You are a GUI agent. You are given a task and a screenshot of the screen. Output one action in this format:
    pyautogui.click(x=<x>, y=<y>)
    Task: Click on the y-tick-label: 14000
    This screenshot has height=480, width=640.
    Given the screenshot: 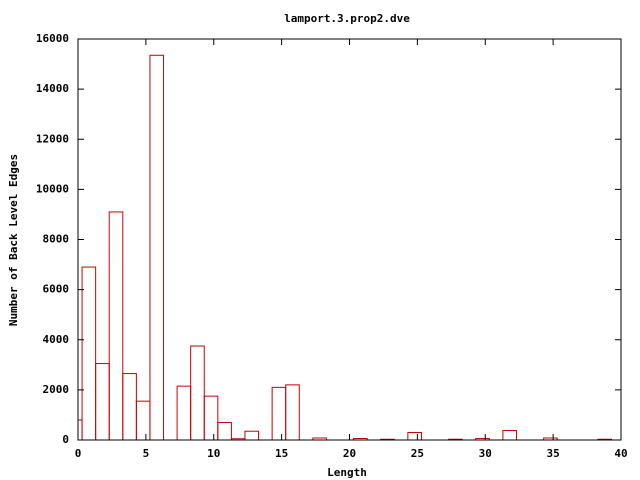 What is the action you would take?
    pyautogui.click(x=52, y=88)
    